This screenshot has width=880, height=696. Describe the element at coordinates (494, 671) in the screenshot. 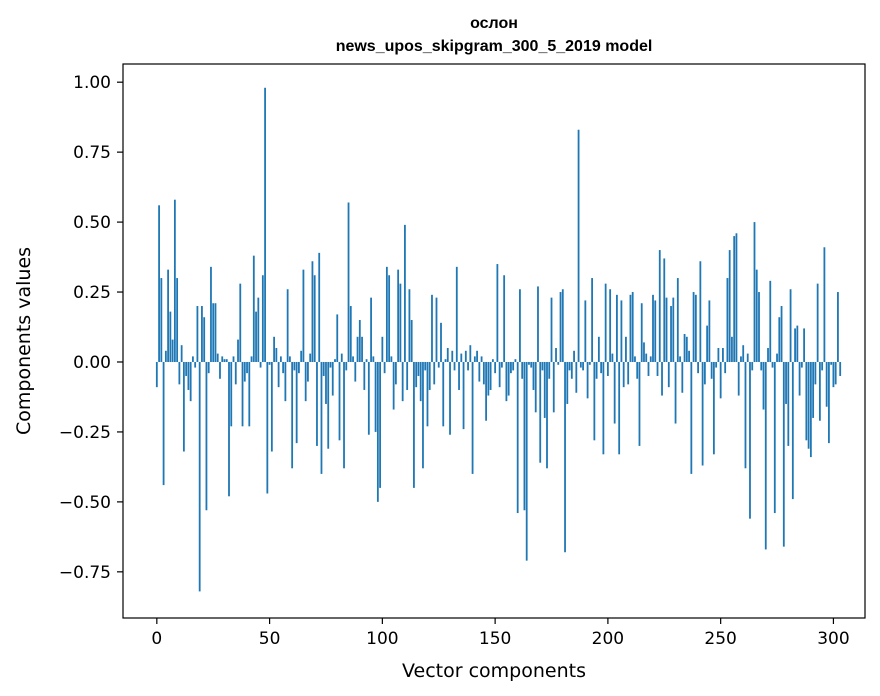

I see `x-axis-label: Vector components` at that location.